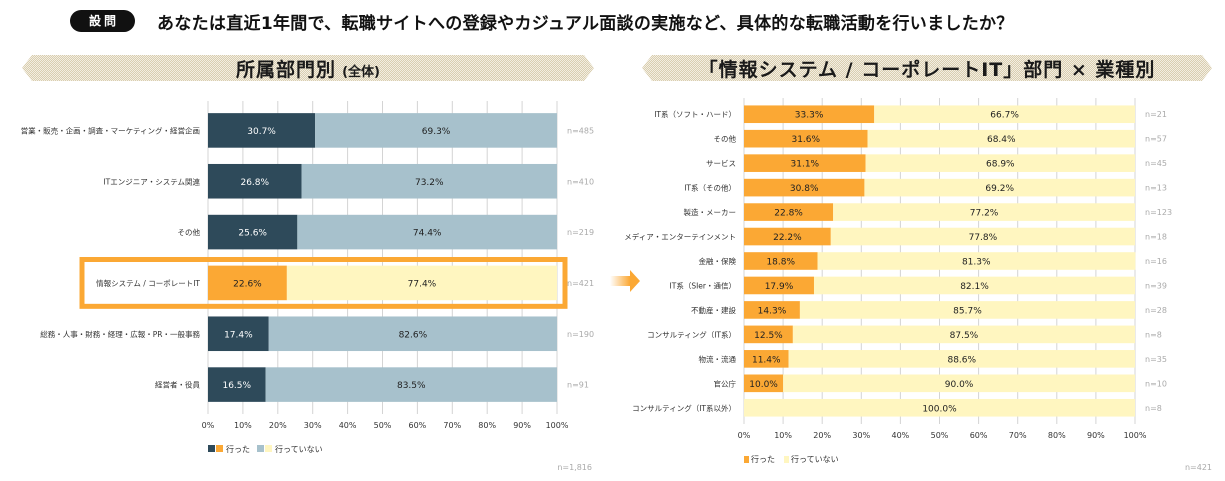  What do you see at coordinates (1004, 116) in the screenshot?
I see `value-label-not-went: 66.7%` at bounding box center [1004, 116].